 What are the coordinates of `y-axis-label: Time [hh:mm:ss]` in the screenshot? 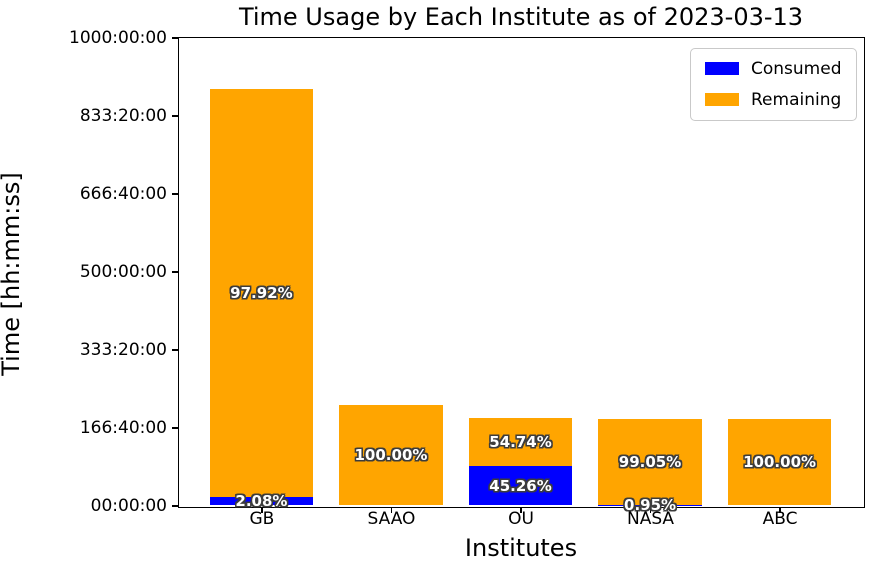 It's located at (12, 274).